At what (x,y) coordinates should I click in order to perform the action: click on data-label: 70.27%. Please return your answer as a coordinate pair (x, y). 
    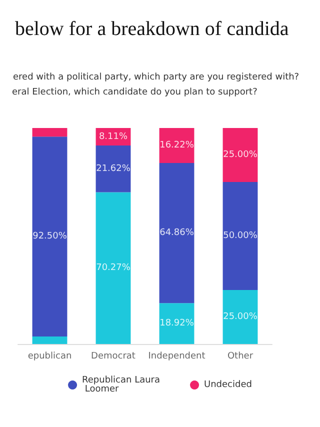
    Looking at the image, I should click on (113, 268).